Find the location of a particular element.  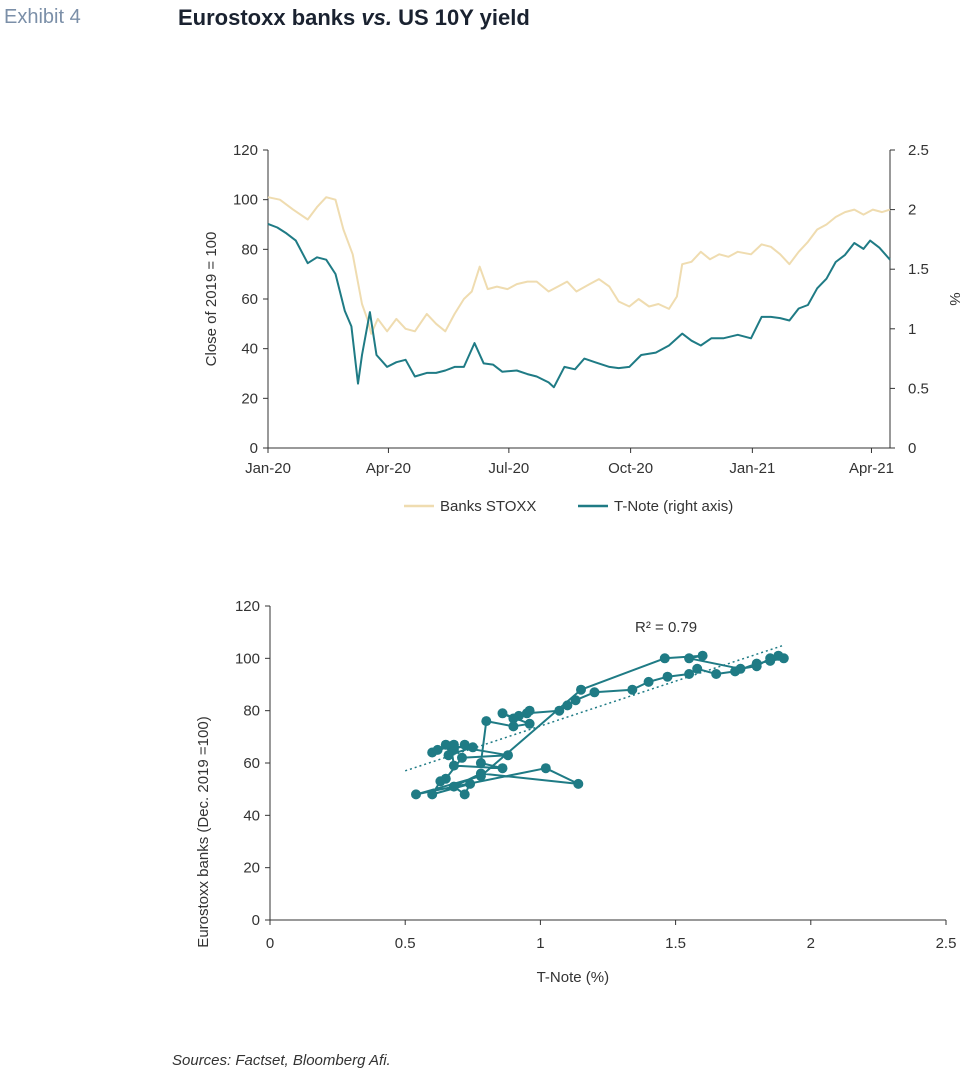

x-tick-label: 1.5 is located at coordinates (675, 943).